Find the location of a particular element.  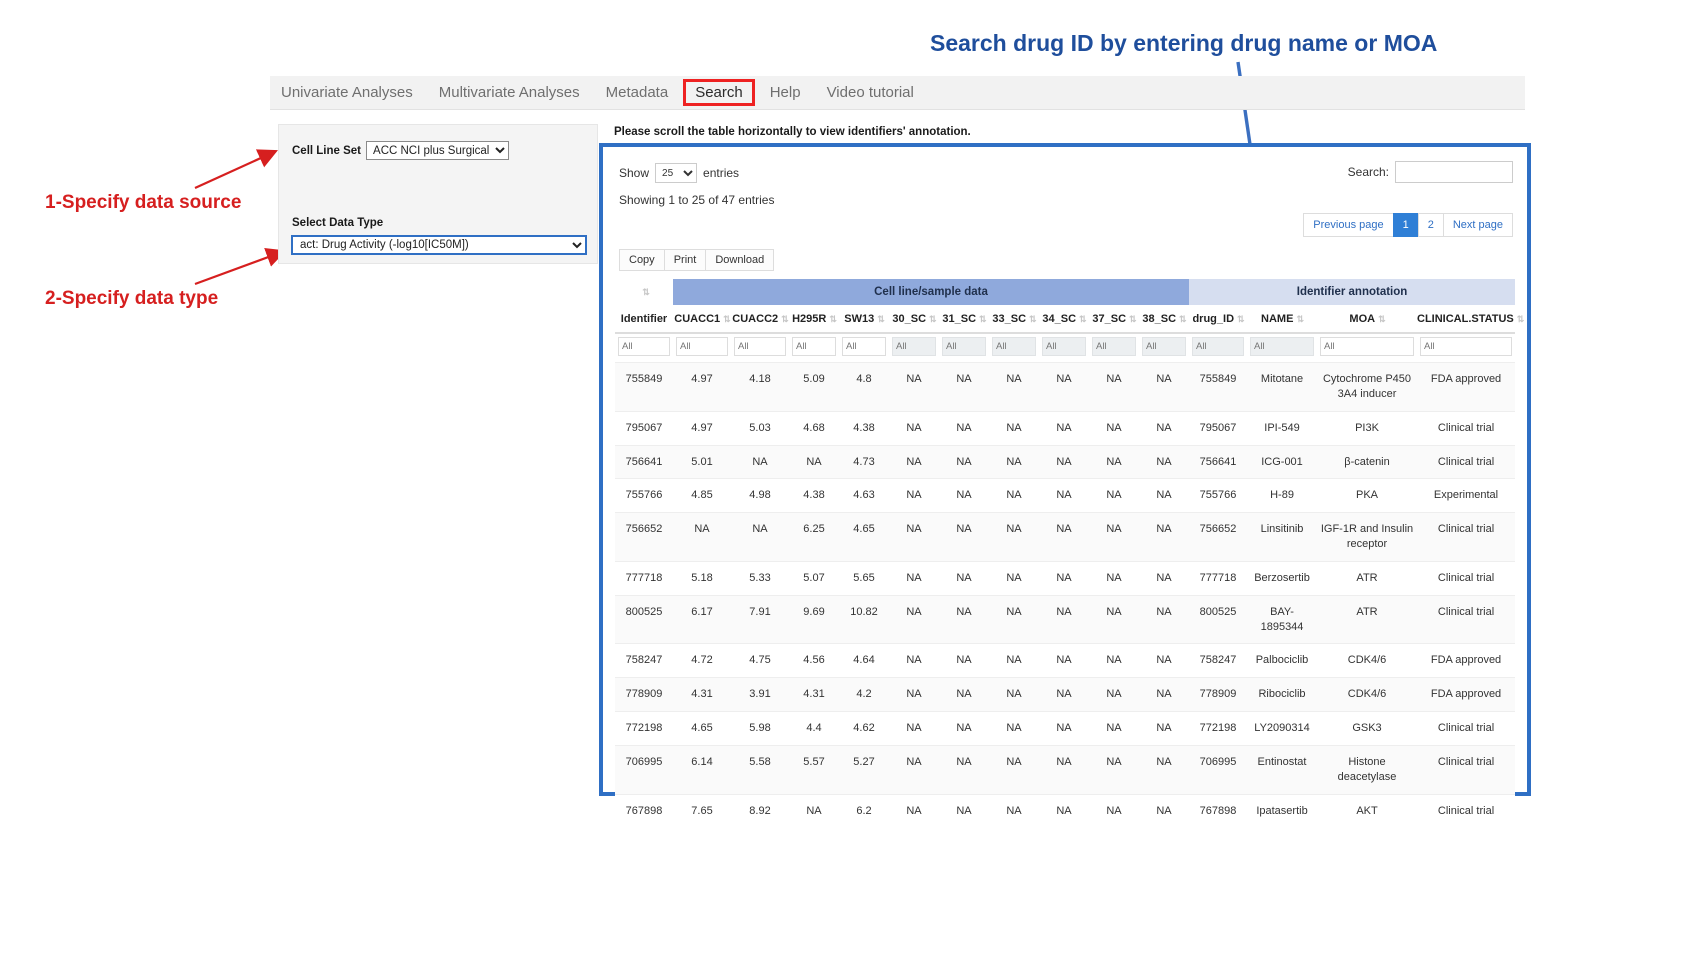

table-cell-identifier: 706995 is located at coordinates (644, 769).